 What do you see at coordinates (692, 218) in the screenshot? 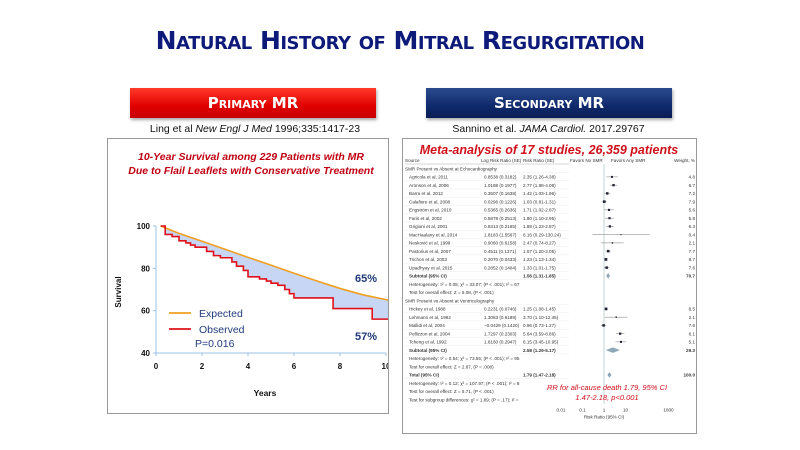
I see `weight-value: 5.8` at bounding box center [692, 218].